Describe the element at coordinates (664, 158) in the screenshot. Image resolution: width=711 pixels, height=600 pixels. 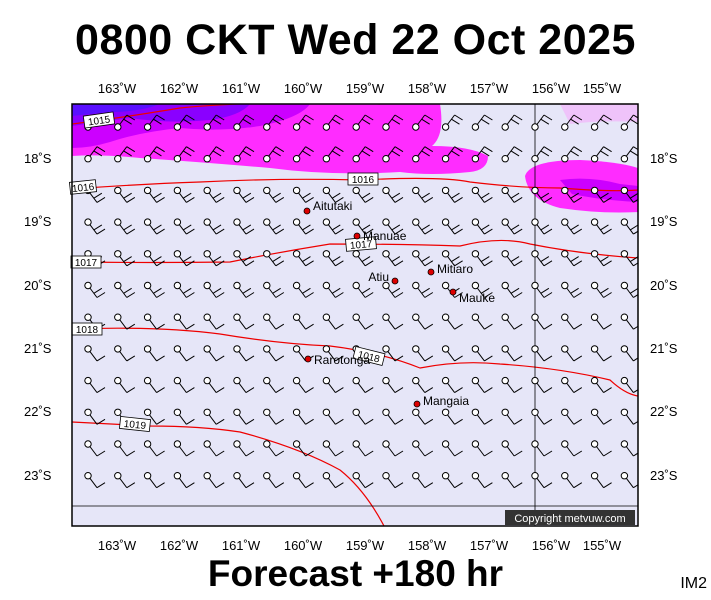
I see `lat-tick-label: 18˚S` at that location.